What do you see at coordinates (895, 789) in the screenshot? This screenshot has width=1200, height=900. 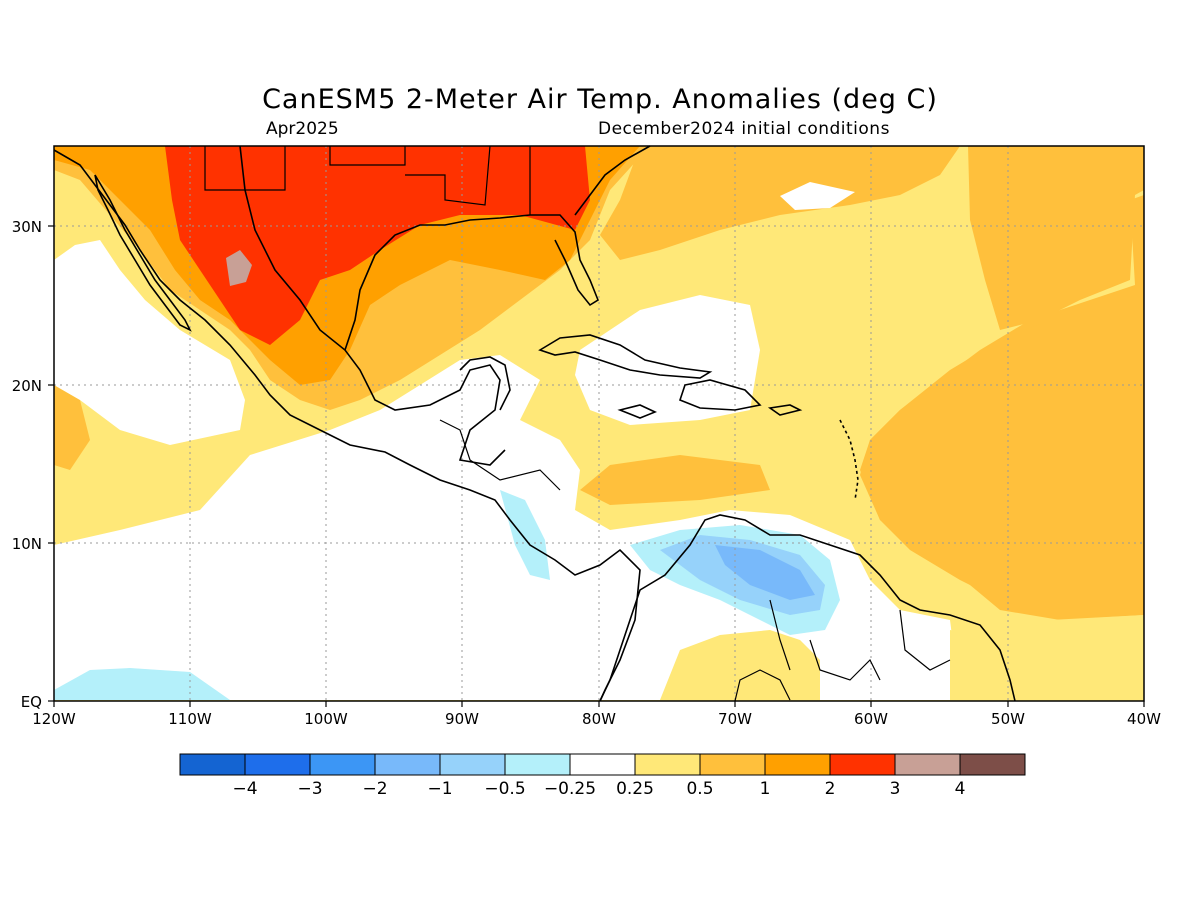 I see `colorbar-tick-label: 3` at bounding box center [895, 789].